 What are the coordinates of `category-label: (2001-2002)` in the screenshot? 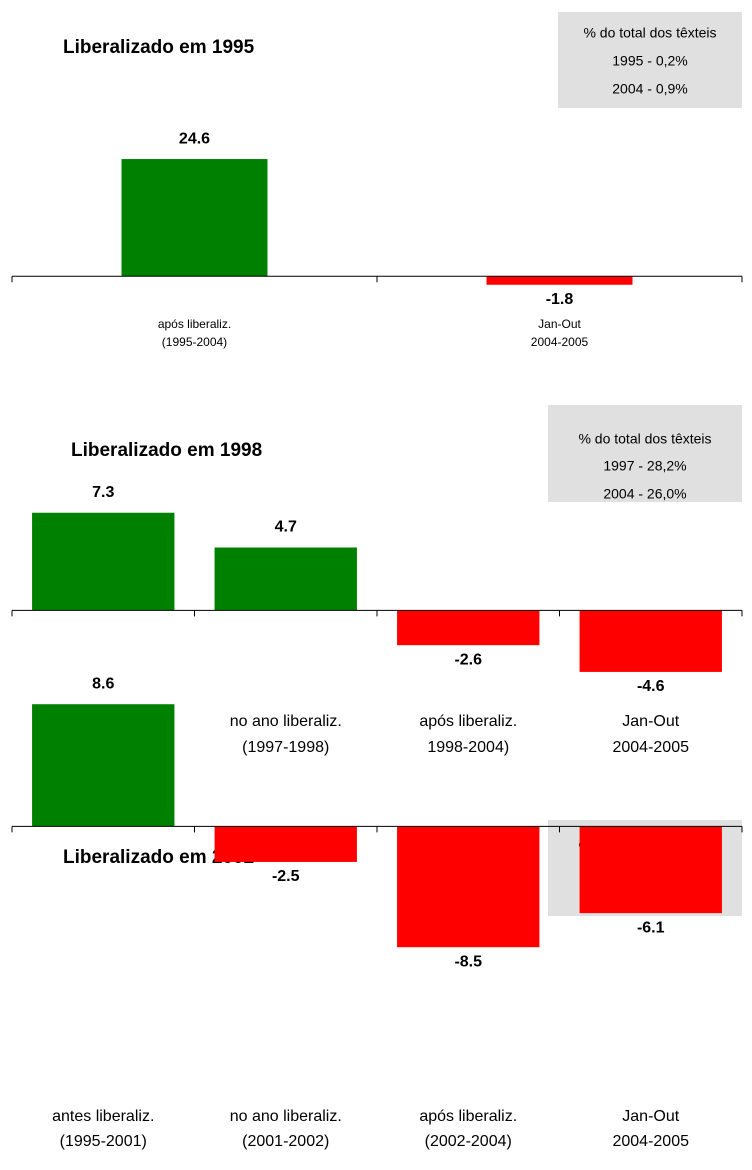 It's located at (285, 1141).